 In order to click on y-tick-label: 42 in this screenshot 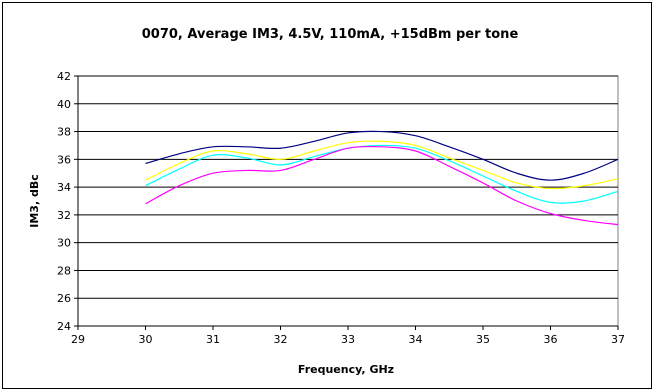, I will do `click(64, 76)`.